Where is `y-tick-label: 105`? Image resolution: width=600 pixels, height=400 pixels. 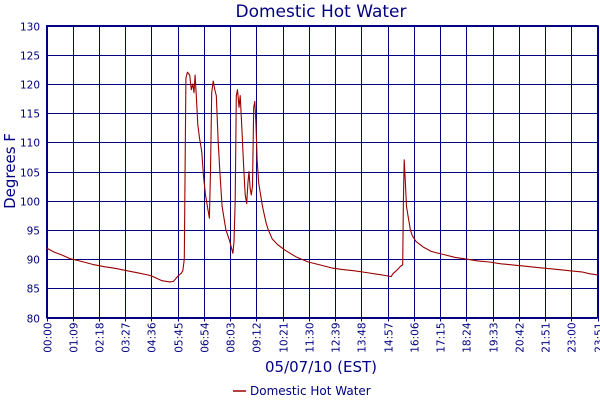 y-tick-label: 105 is located at coordinates (30, 174).